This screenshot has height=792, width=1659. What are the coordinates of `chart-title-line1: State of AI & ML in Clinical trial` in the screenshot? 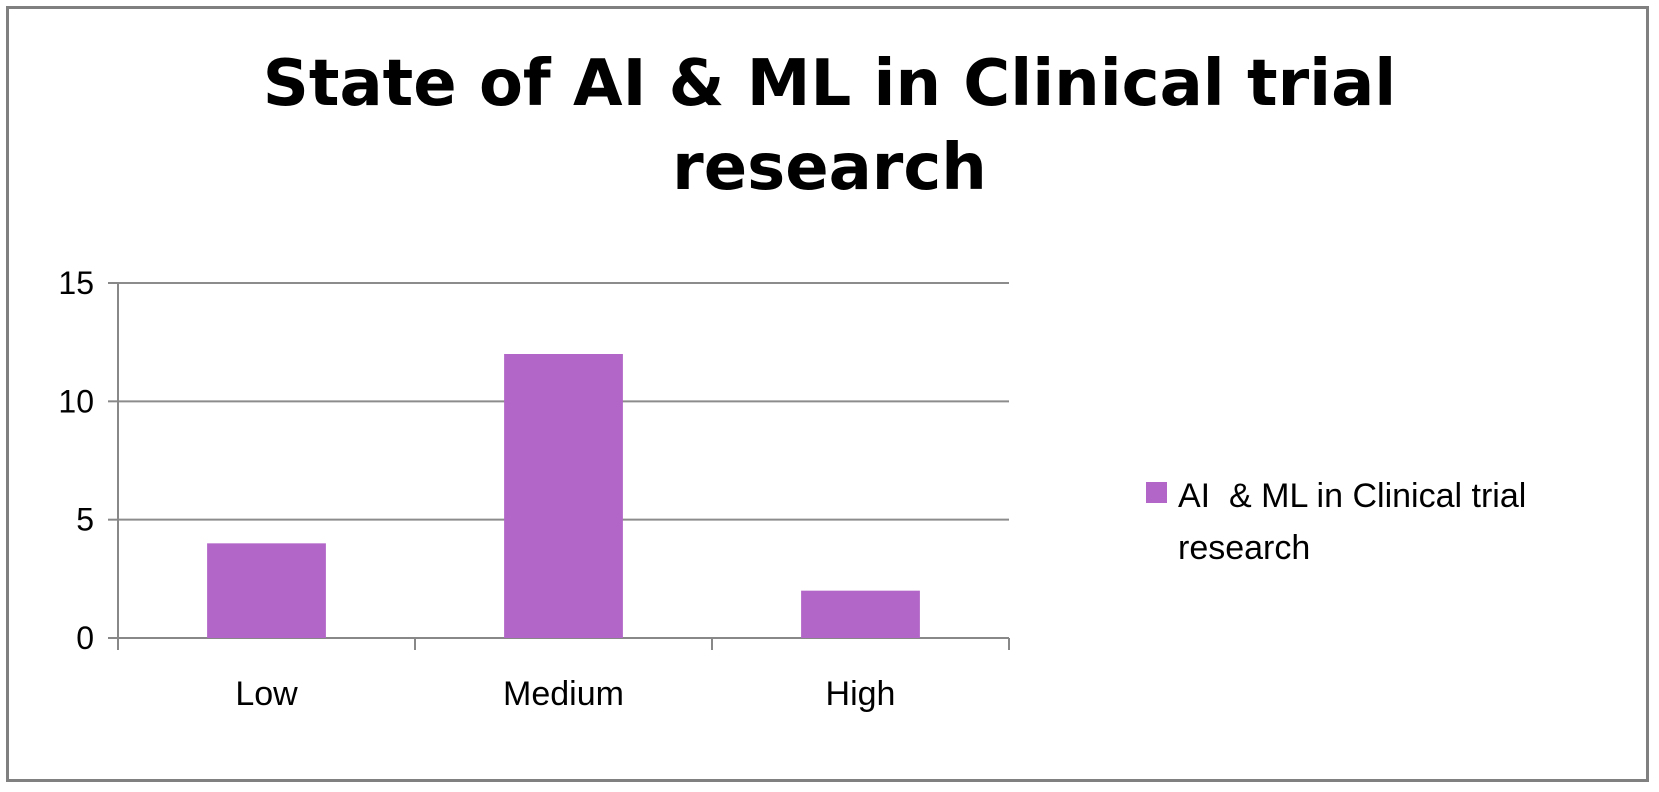 It's located at (829, 84).